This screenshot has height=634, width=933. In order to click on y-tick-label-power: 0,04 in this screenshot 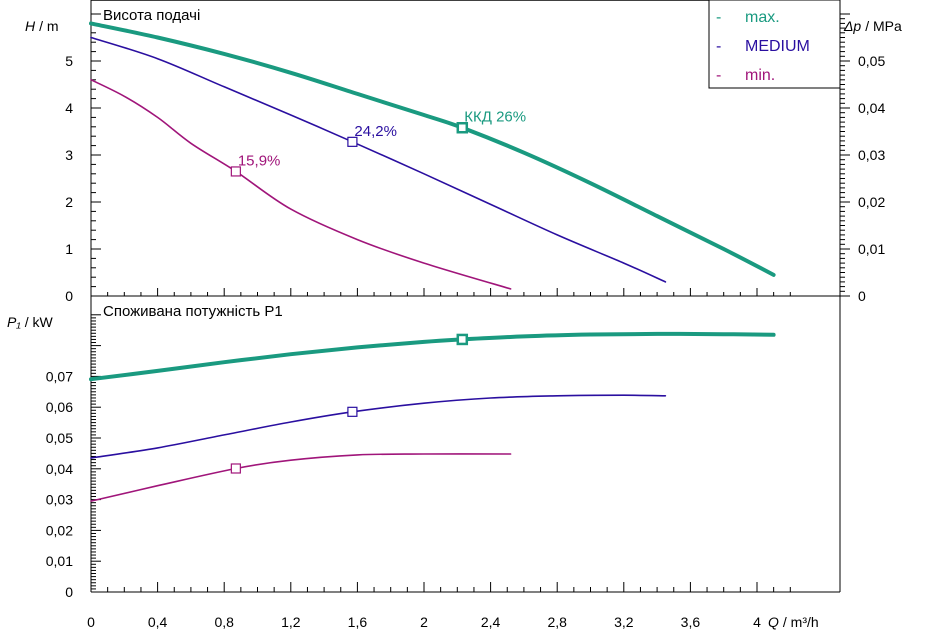, I will do `click(59, 469)`.